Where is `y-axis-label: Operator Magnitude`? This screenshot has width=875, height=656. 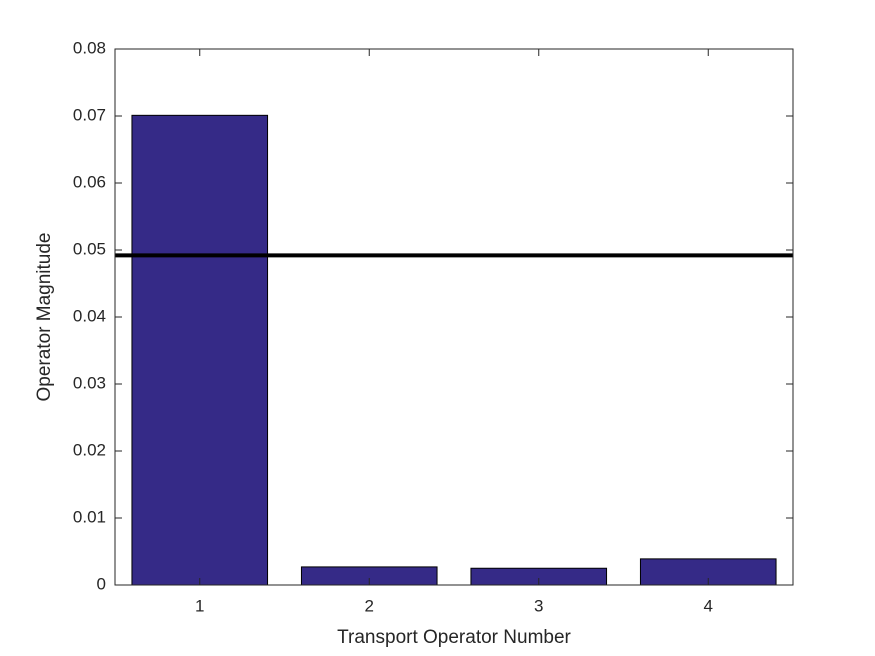
y-axis-label: Operator Magnitude is located at coordinates (44, 317).